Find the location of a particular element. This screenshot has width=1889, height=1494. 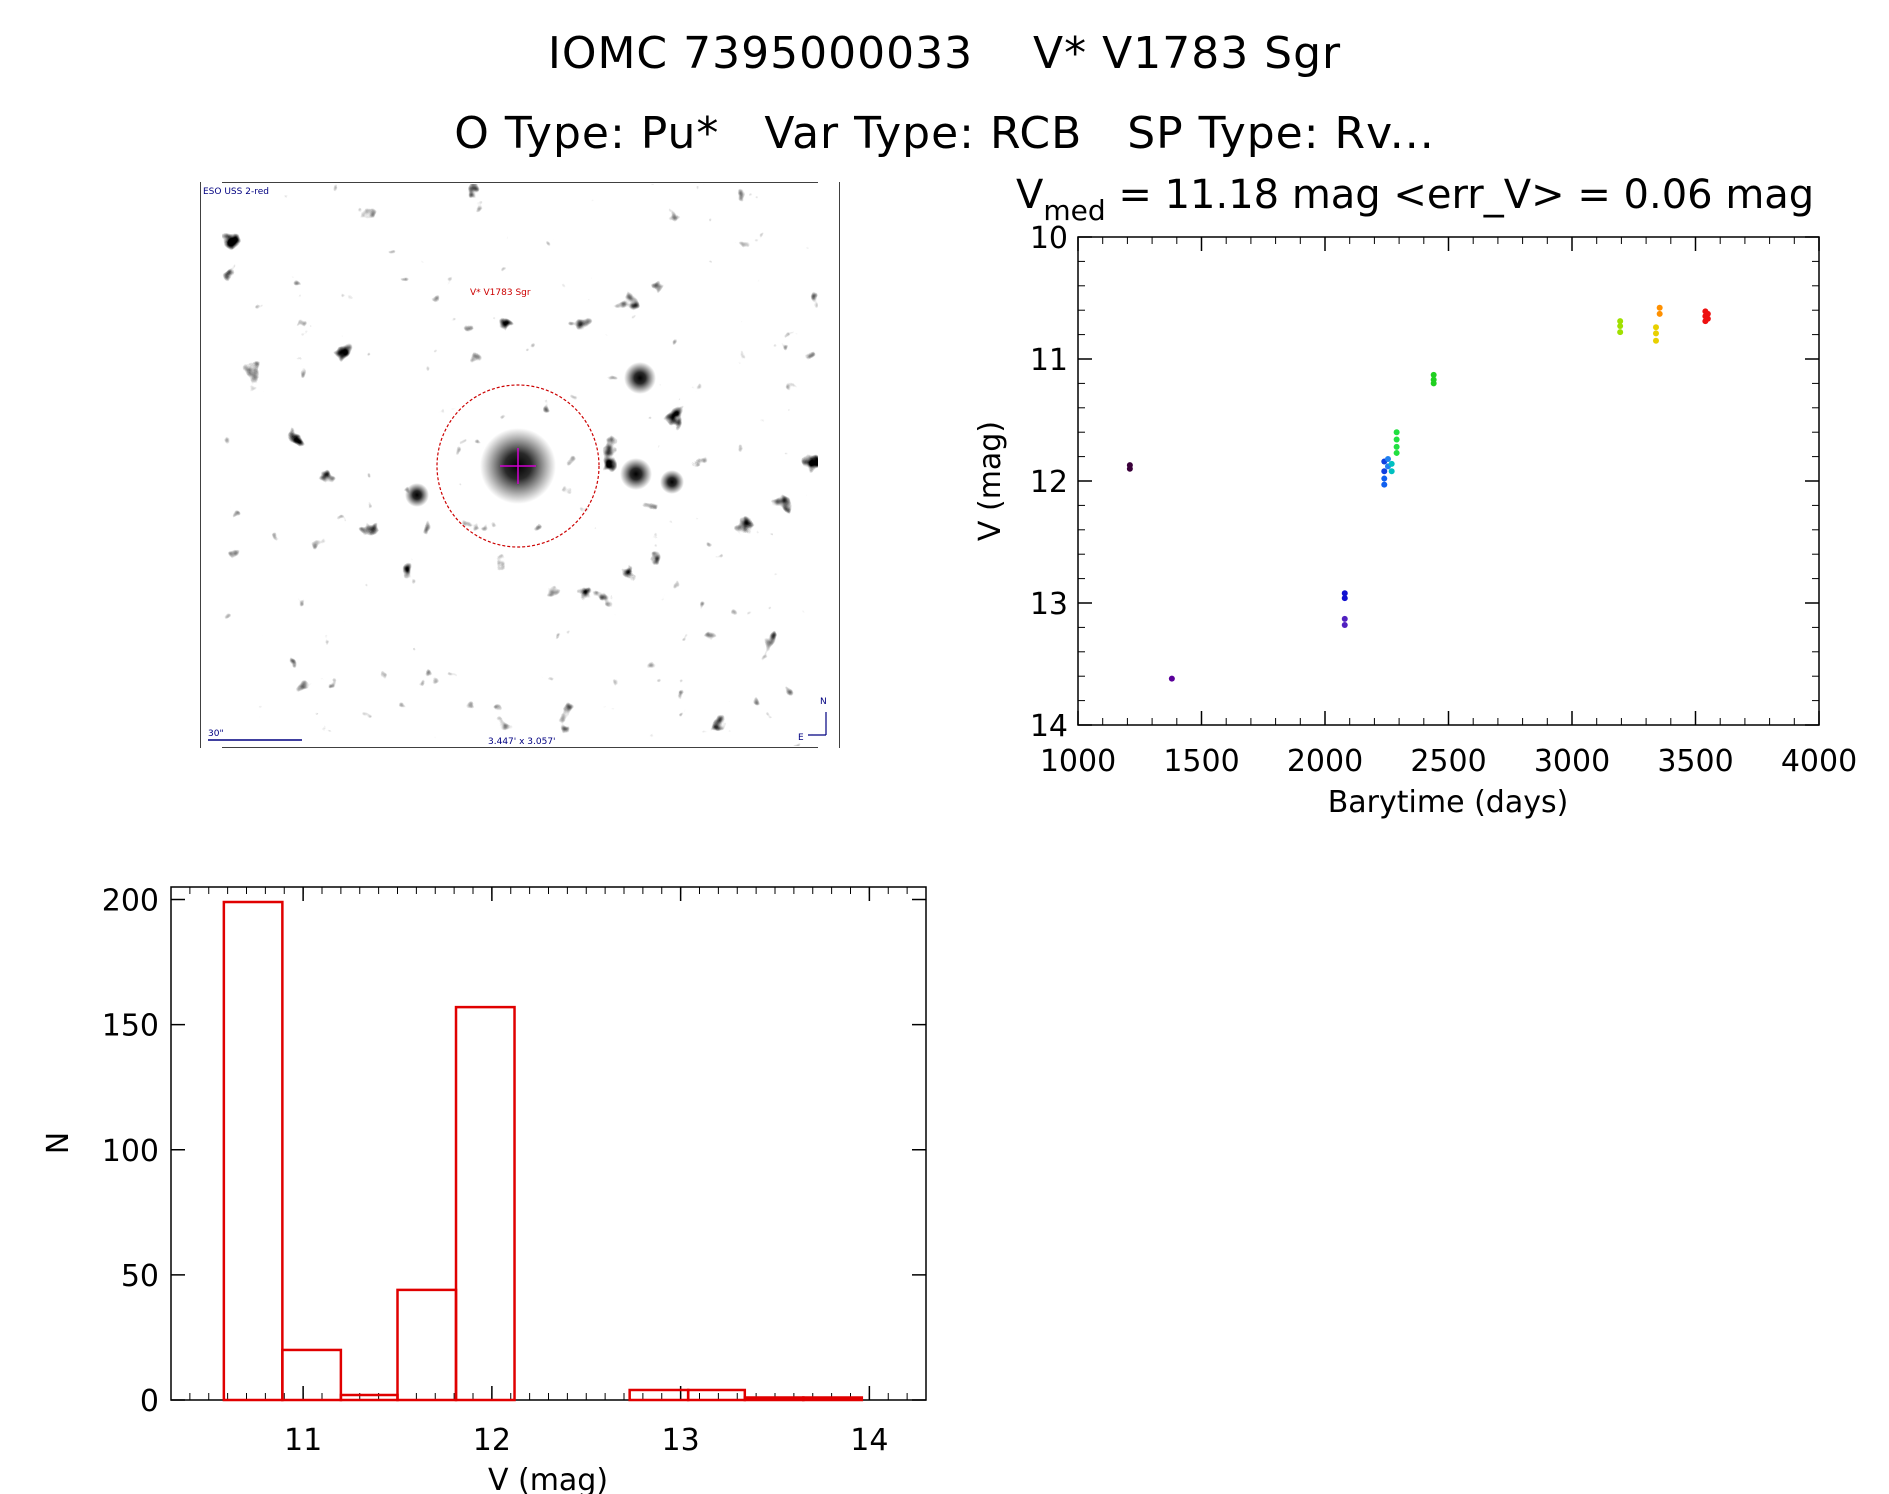

y-tick-label: 11 is located at coordinates (1049, 360).